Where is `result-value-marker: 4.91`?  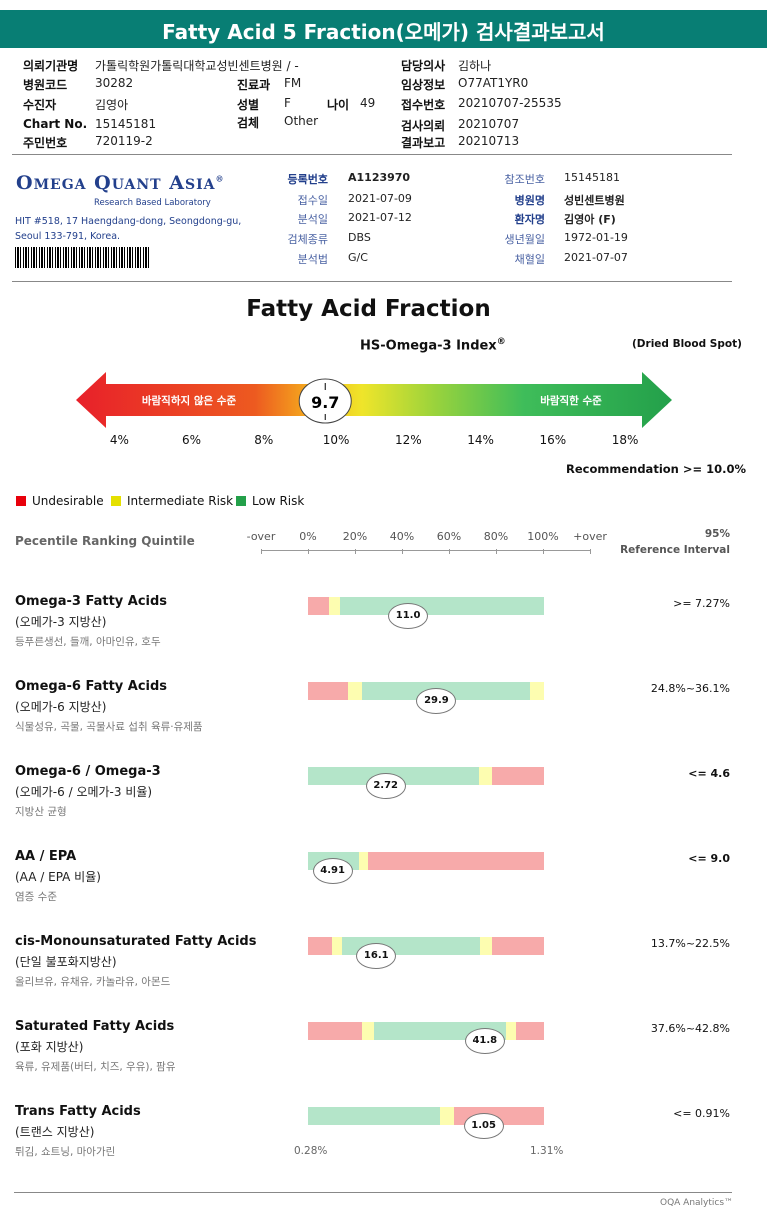 result-value-marker: 4.91 is located at coordinates (332, 871).